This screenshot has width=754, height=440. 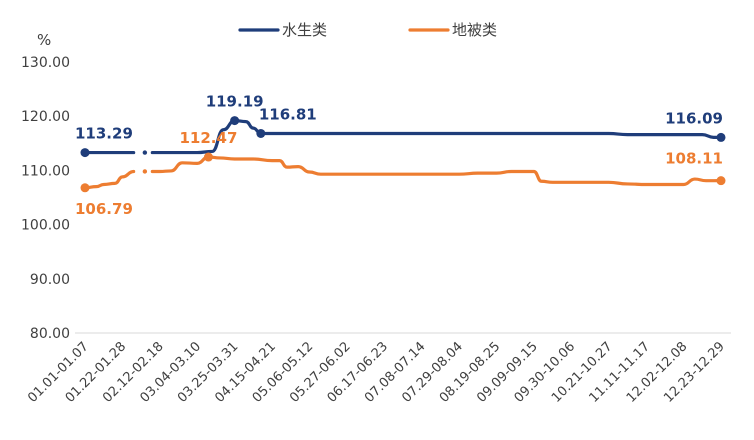 What do you see at coordinates (367, 30) in the screenshot?
I see `legend: 水生类 地被类` at bounding box center [367, 30].